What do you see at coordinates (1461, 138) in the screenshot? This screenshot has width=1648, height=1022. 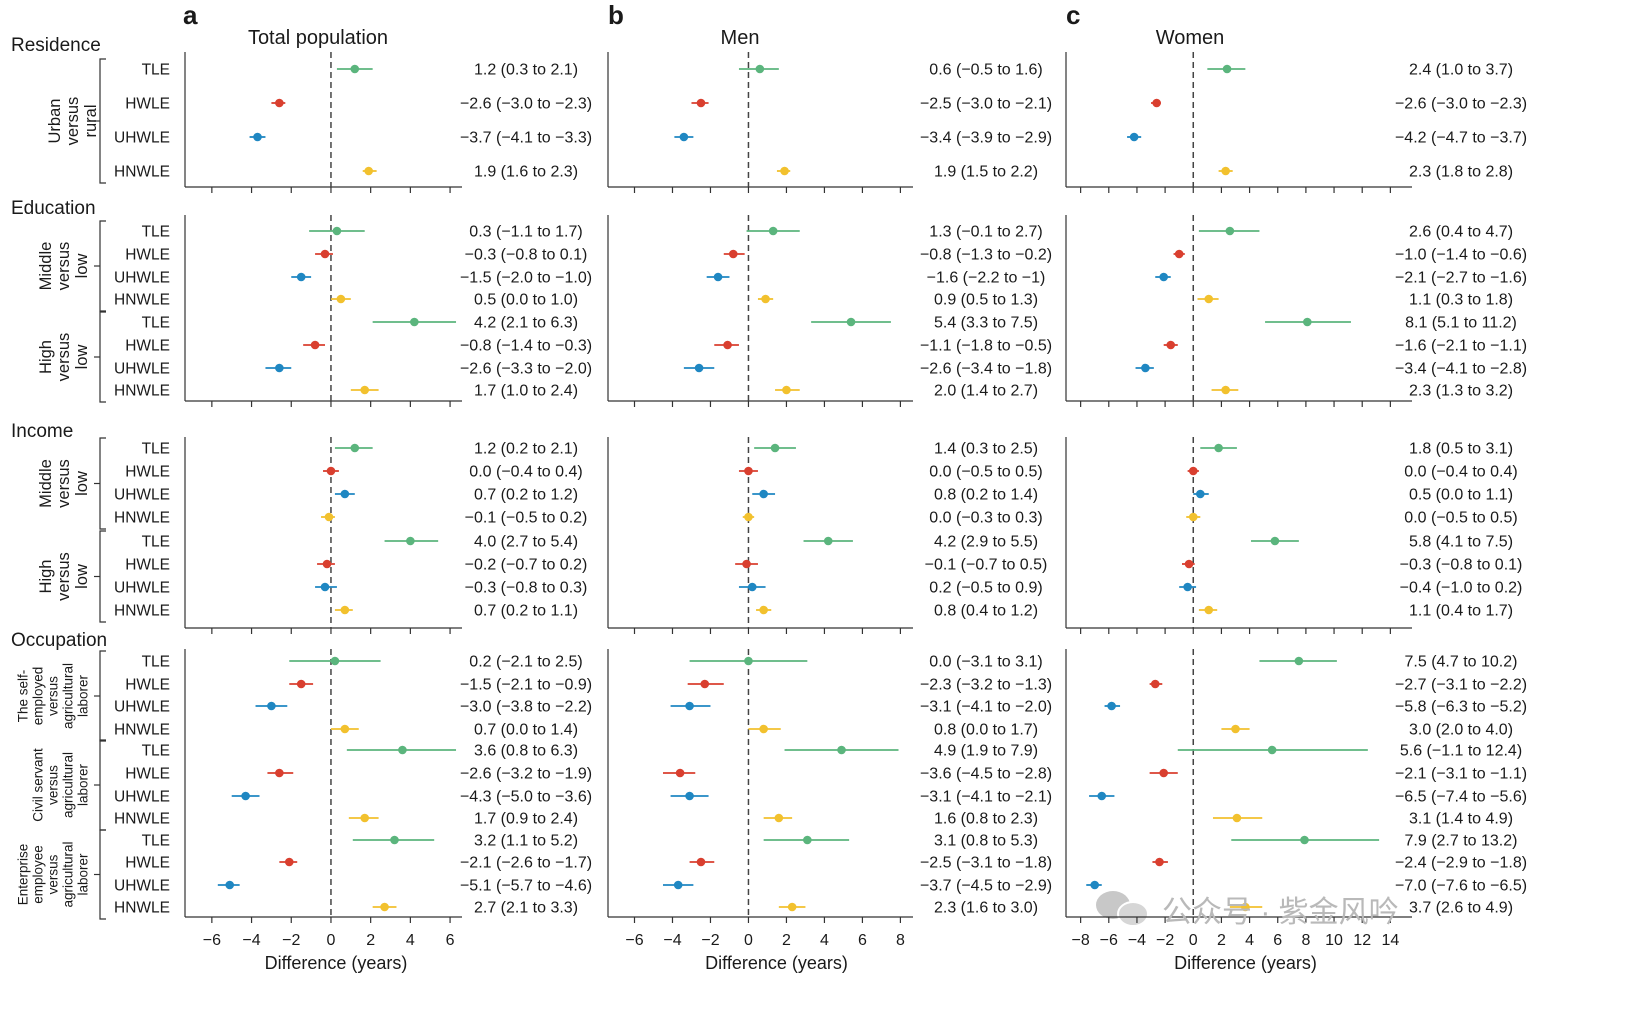 I see `estimate-label: −4.2 (−4.7 to −3.7)` at bounding box center [1461, 138].